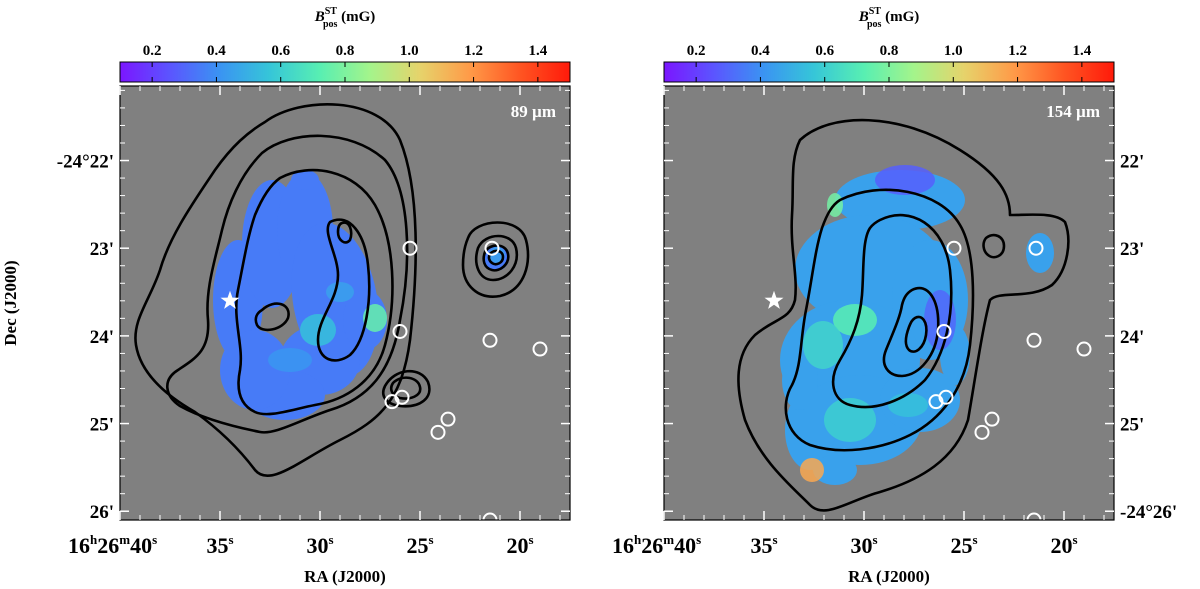  What do you see at coordinates (102, 512) in the screenshot?
I see `y-tick-label: 26'` at bounding box center [102, 512].